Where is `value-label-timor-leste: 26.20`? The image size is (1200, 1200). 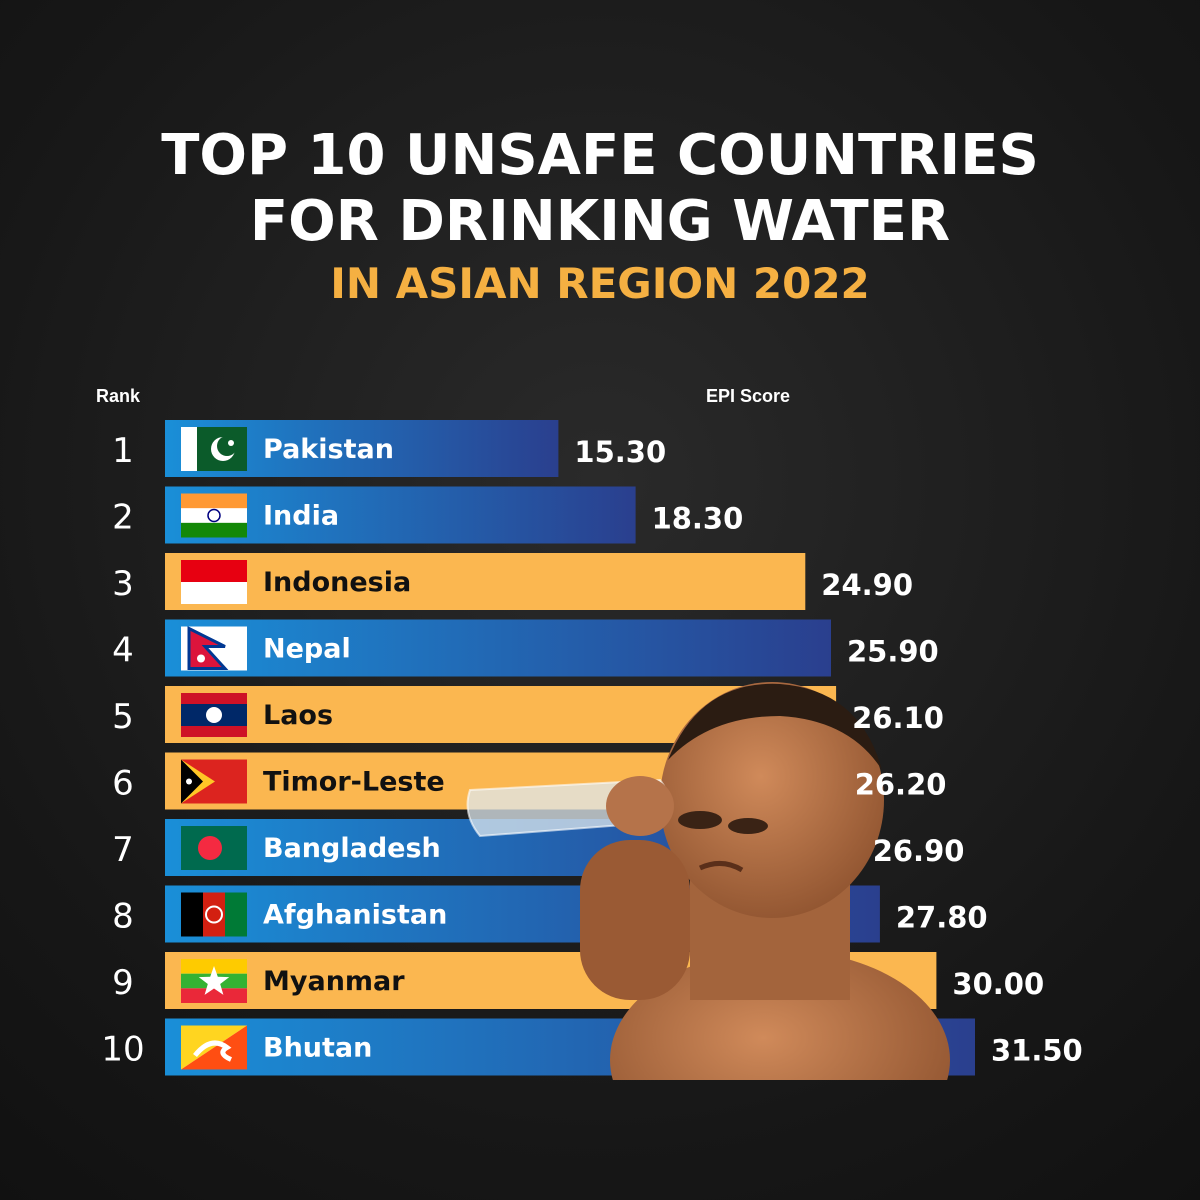
value-label-timor-leste: 26.20 is located at coordinates (901, 785).